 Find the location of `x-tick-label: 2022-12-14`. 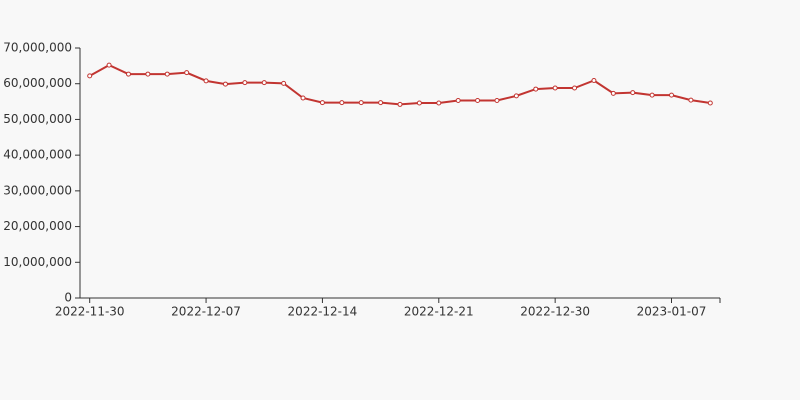

x-tick-label: 2022-12-14 is located at coordinates (323, 312).